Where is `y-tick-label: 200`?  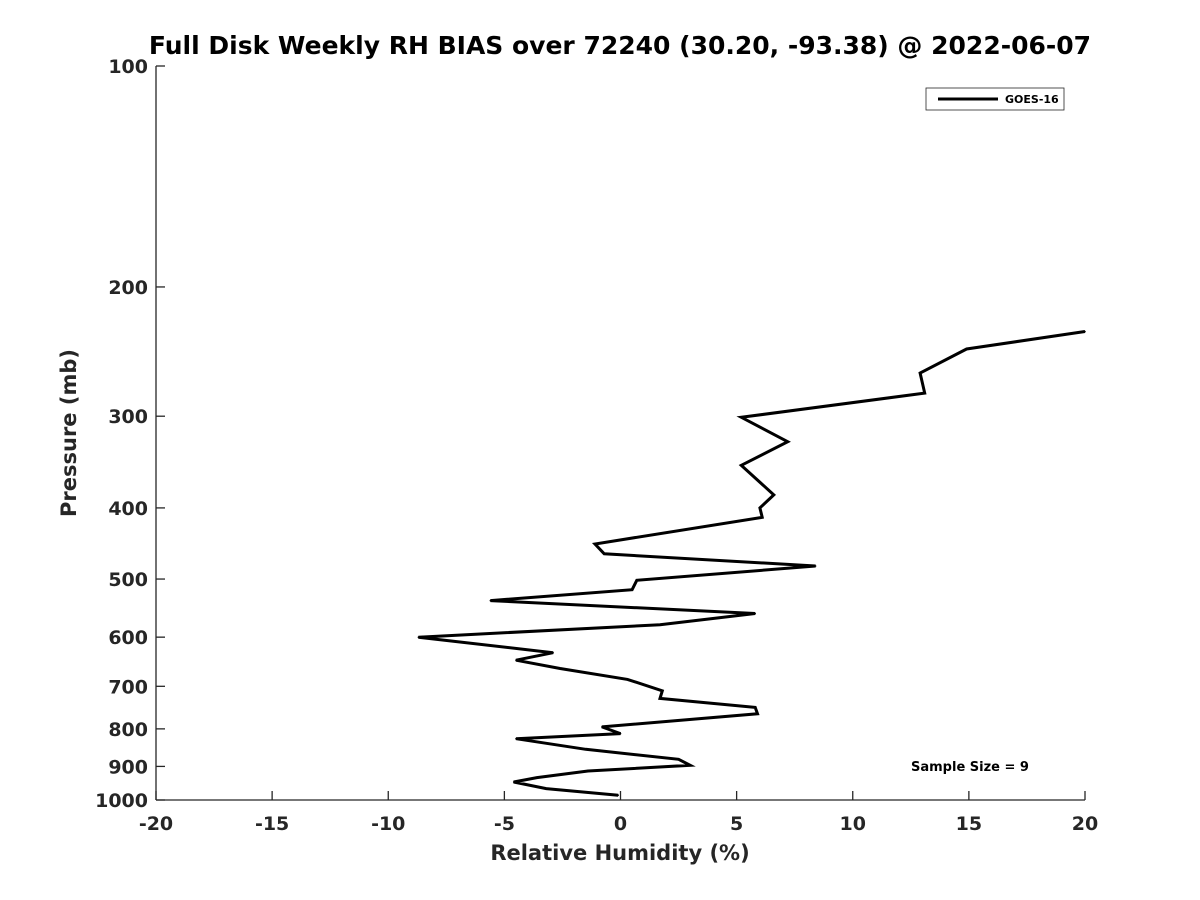 y-tick-label: 200 is located at coordinates (128, 288).